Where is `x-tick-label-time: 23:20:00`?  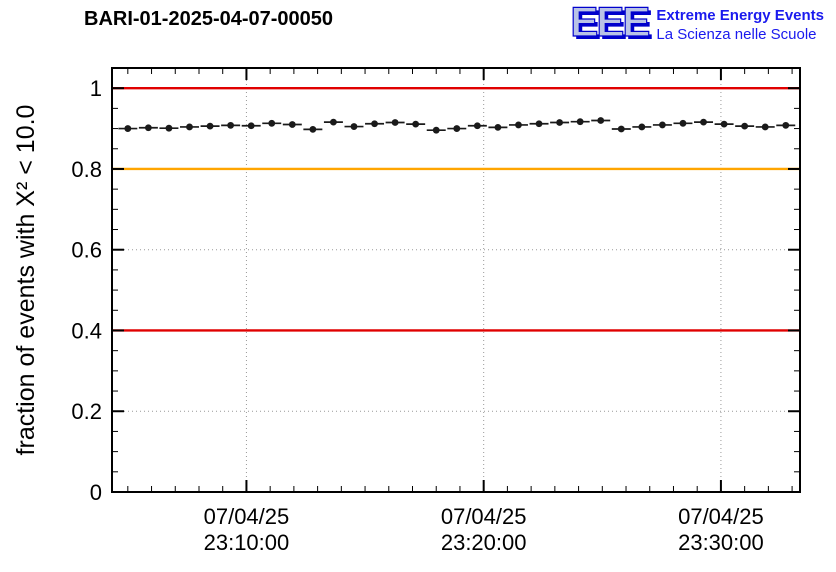 x-tick-label-time: 23:20:00 is located at coordinates (484, 542).